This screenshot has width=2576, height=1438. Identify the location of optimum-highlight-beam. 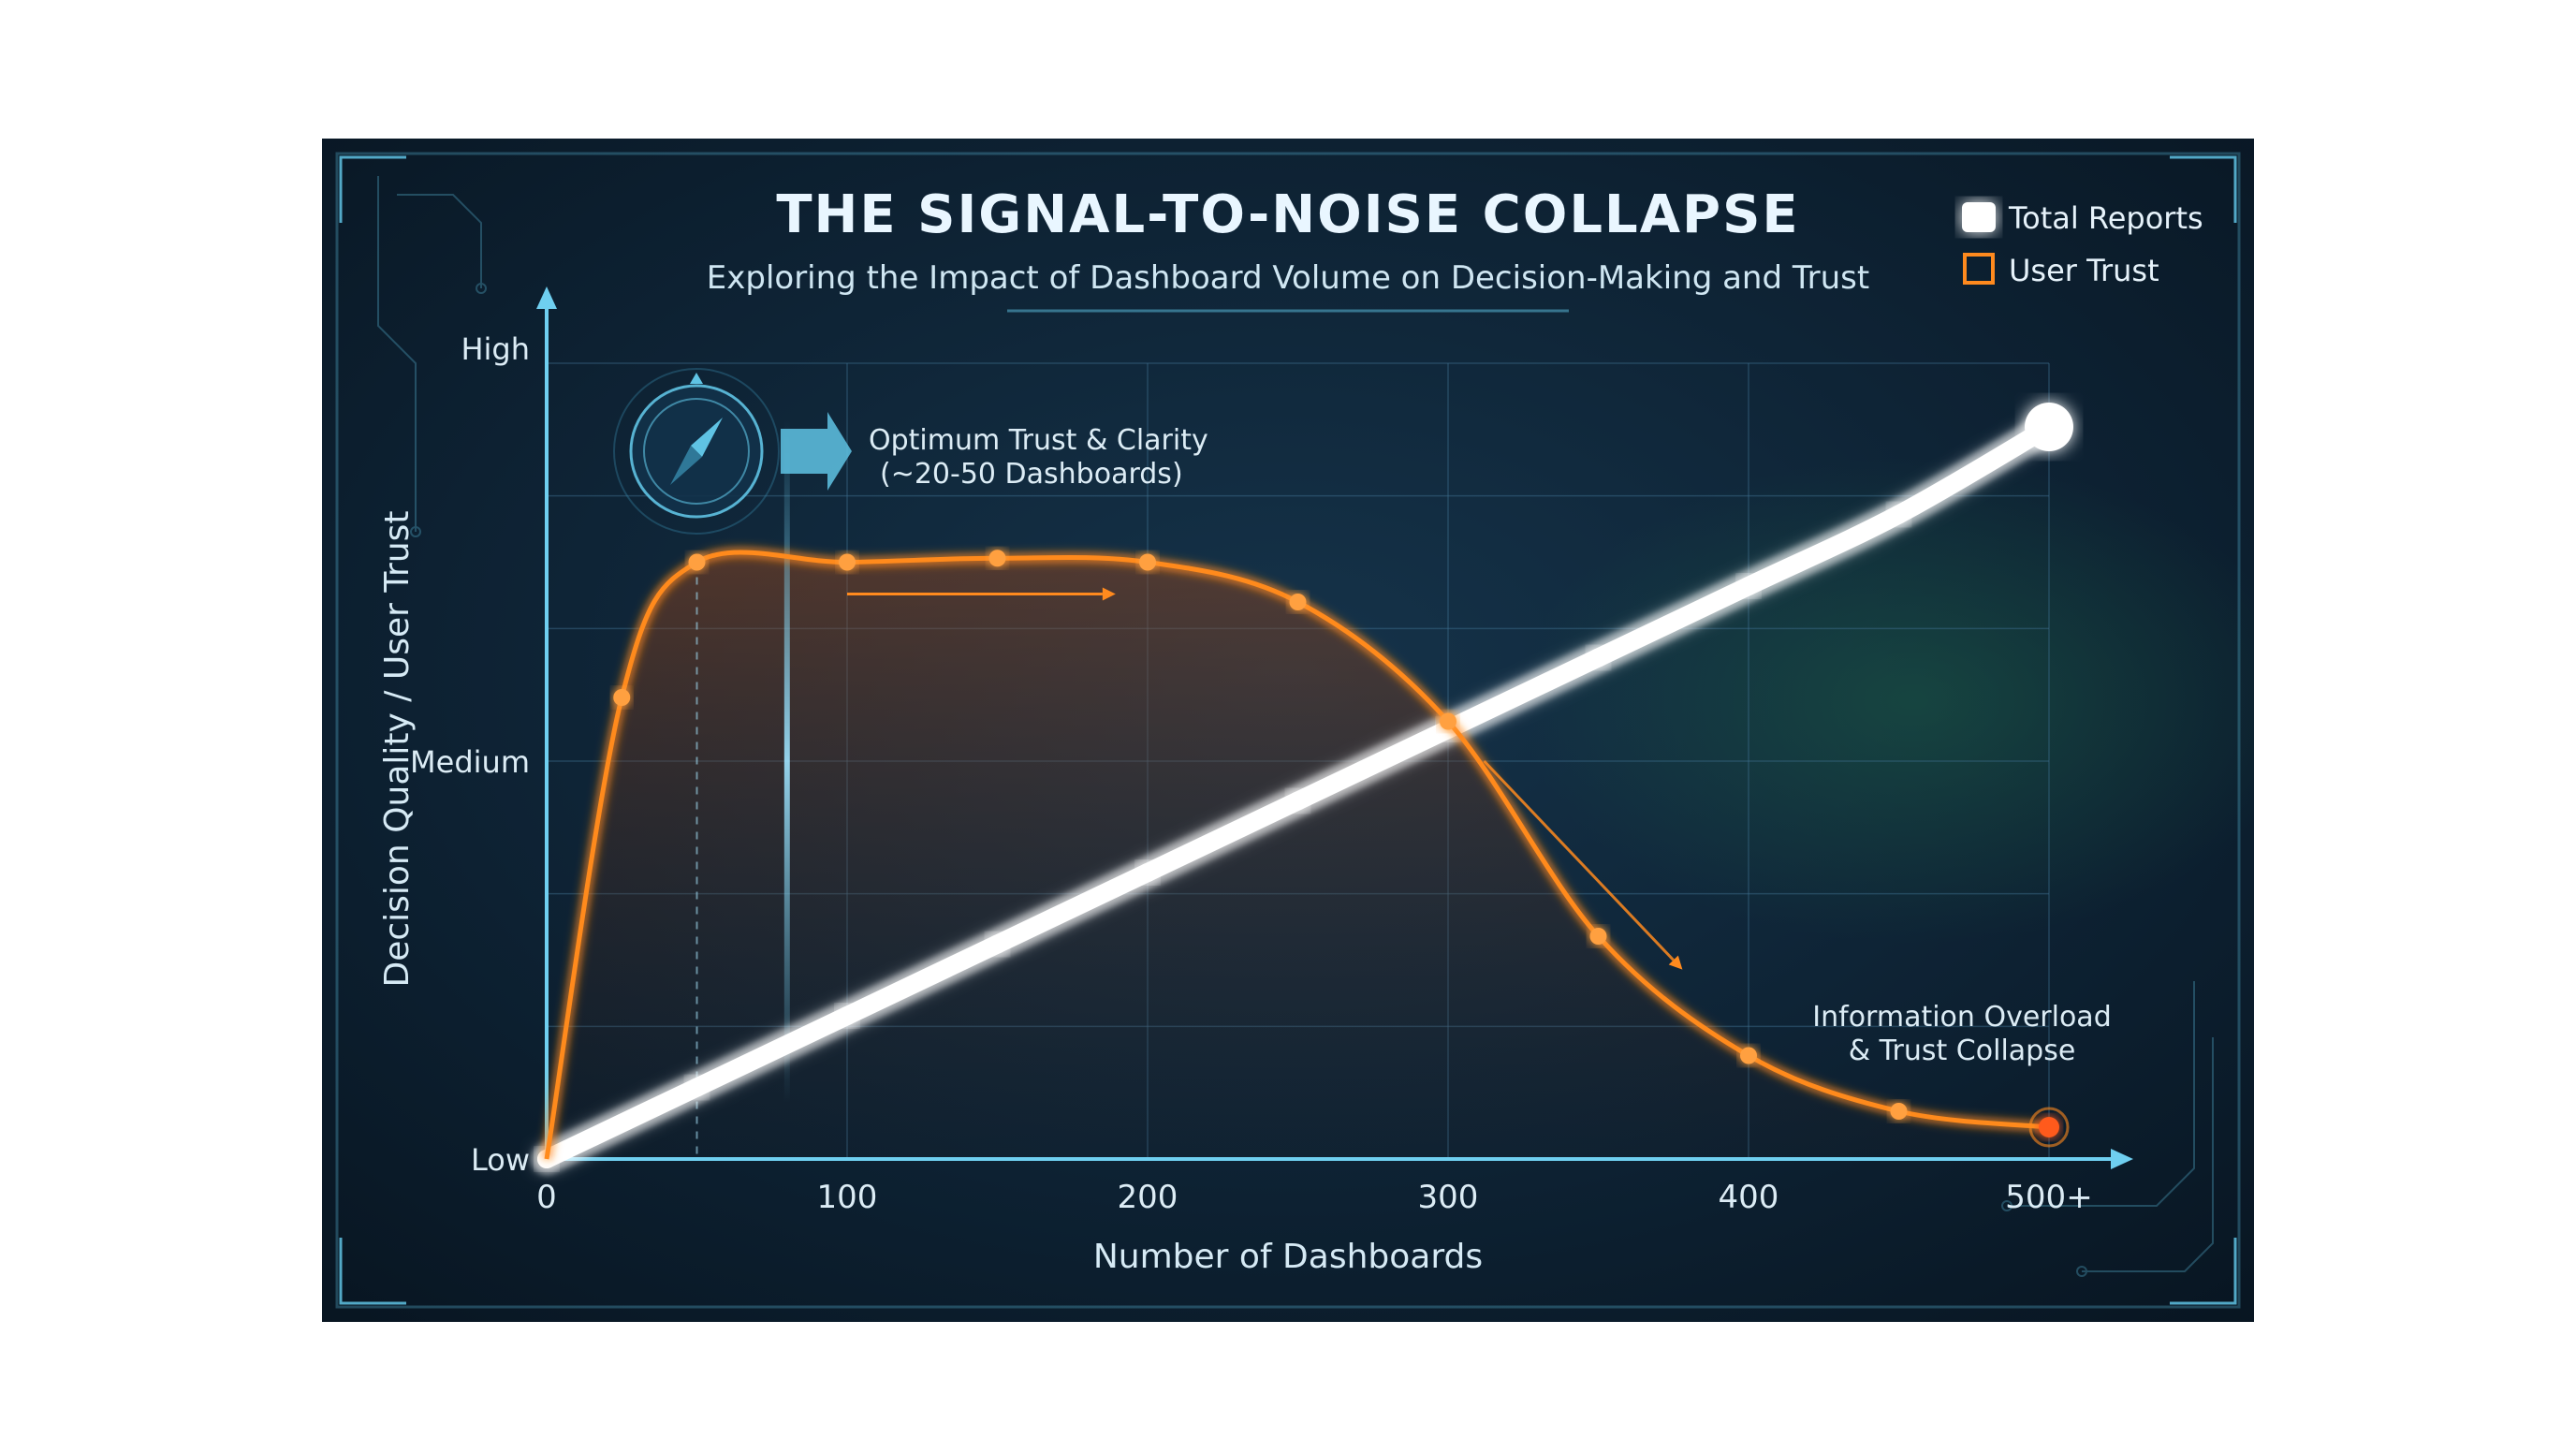
(786, 761).